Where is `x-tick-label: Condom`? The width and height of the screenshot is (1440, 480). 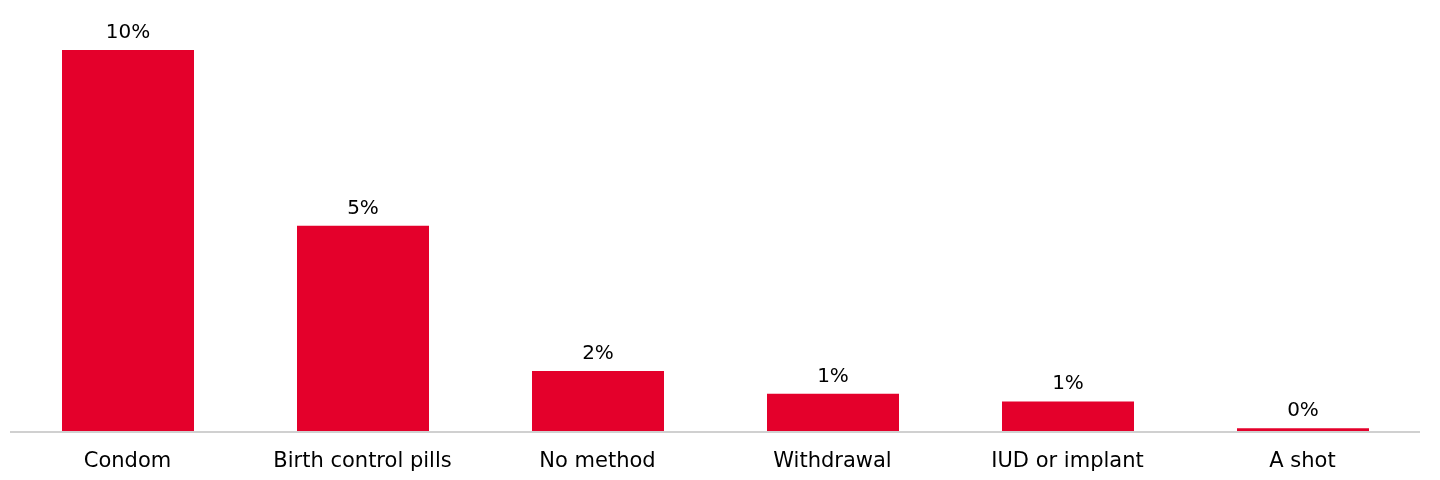
x-tick-label: Condom is located at coordinates (127, 459).